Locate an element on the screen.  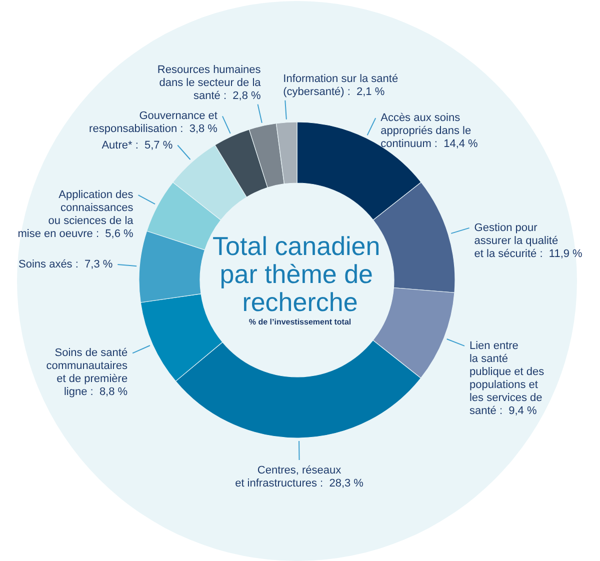
slice-label: Resources humaines dans le secteur de la santé : 2,8 % is located at coordinates (209, 83).